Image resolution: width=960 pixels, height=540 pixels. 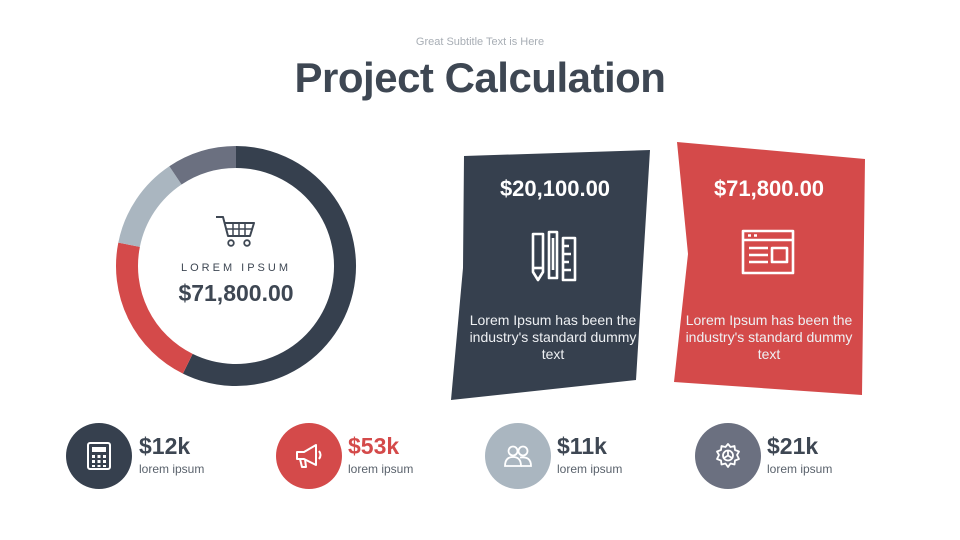 I want to click on stat-value: $53k, so click(x=374, y=446).